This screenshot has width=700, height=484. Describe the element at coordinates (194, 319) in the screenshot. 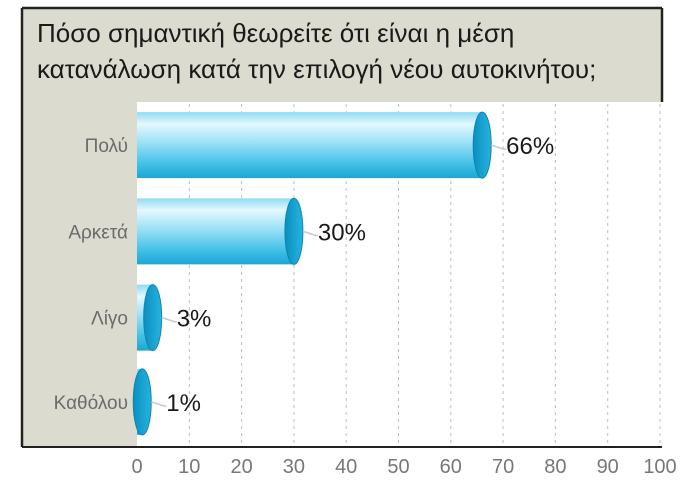

I see `value-label: 3%` at that location.